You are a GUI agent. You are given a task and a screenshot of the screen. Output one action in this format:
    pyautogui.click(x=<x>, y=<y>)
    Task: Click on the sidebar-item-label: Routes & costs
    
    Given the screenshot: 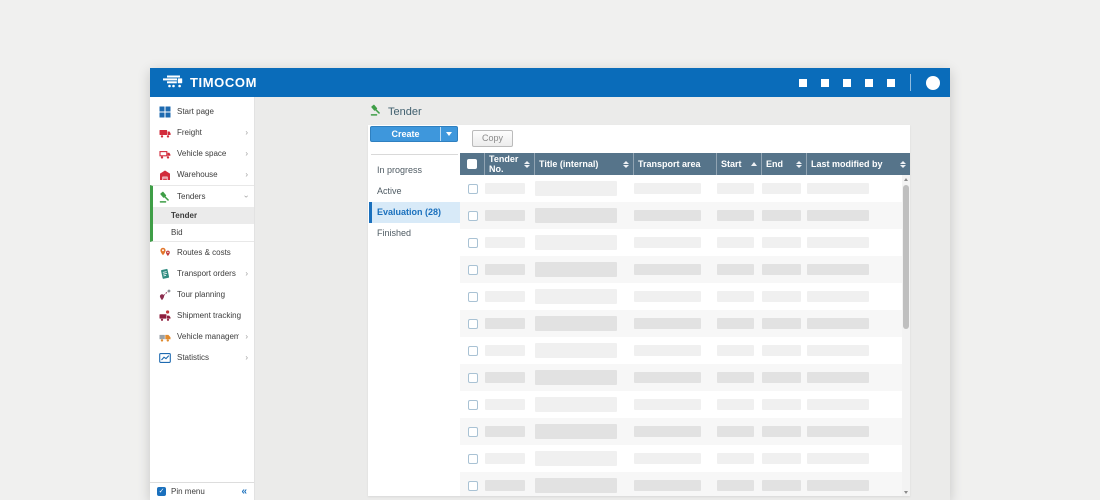 What is the action you would take?
    pyautogui.click(x=204, y=252)
    